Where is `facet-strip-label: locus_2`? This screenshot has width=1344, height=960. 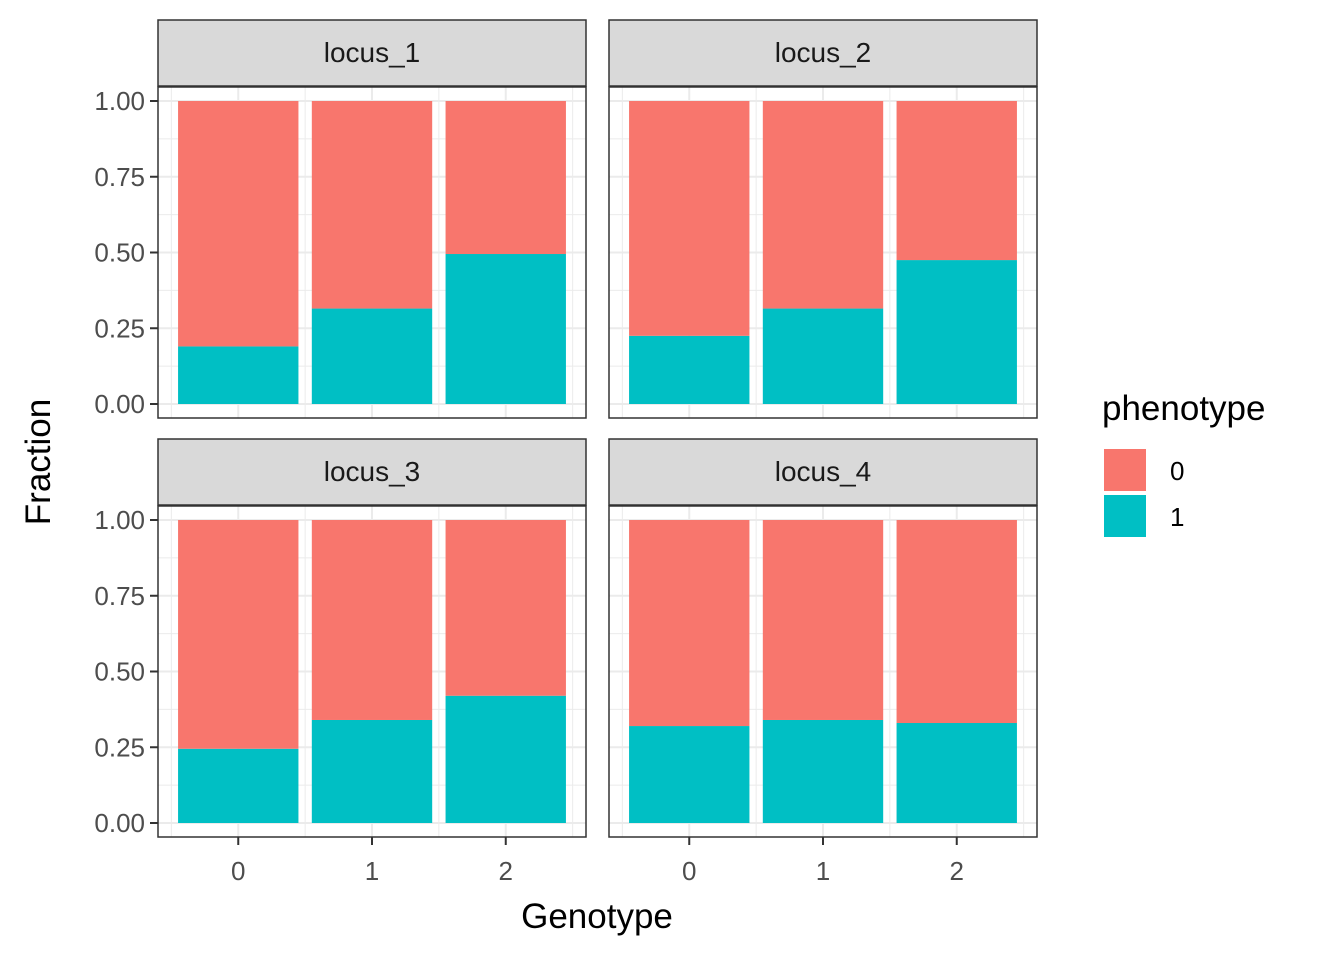
facet-strip-label: locus_2 is located at coordinates (823, 52).